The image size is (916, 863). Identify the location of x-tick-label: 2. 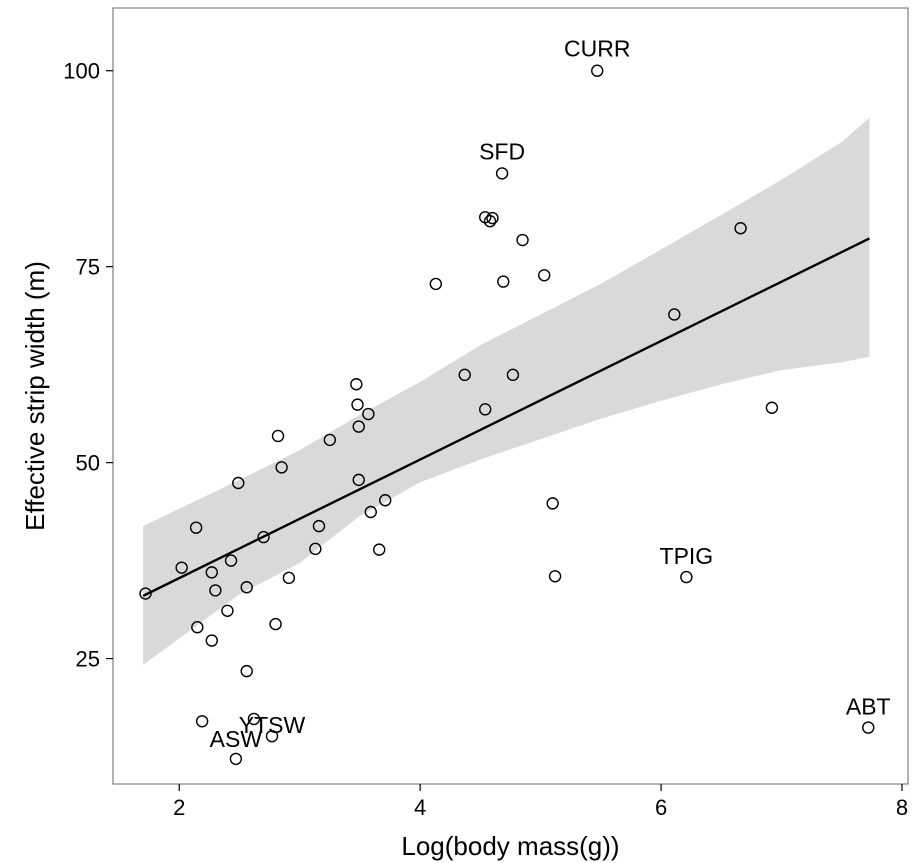
(179, 807).